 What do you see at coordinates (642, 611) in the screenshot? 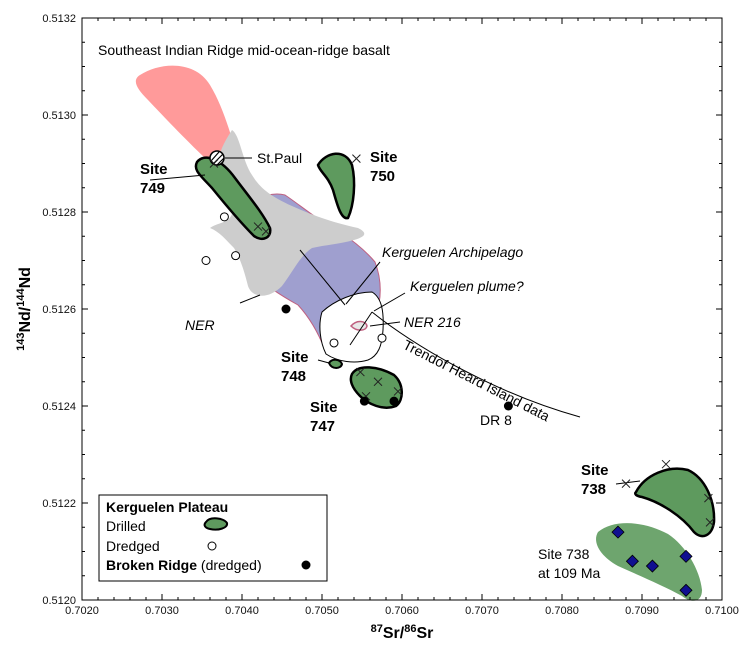
I see `x-tick-label: 0.7090` at bounding box center [642, 611].